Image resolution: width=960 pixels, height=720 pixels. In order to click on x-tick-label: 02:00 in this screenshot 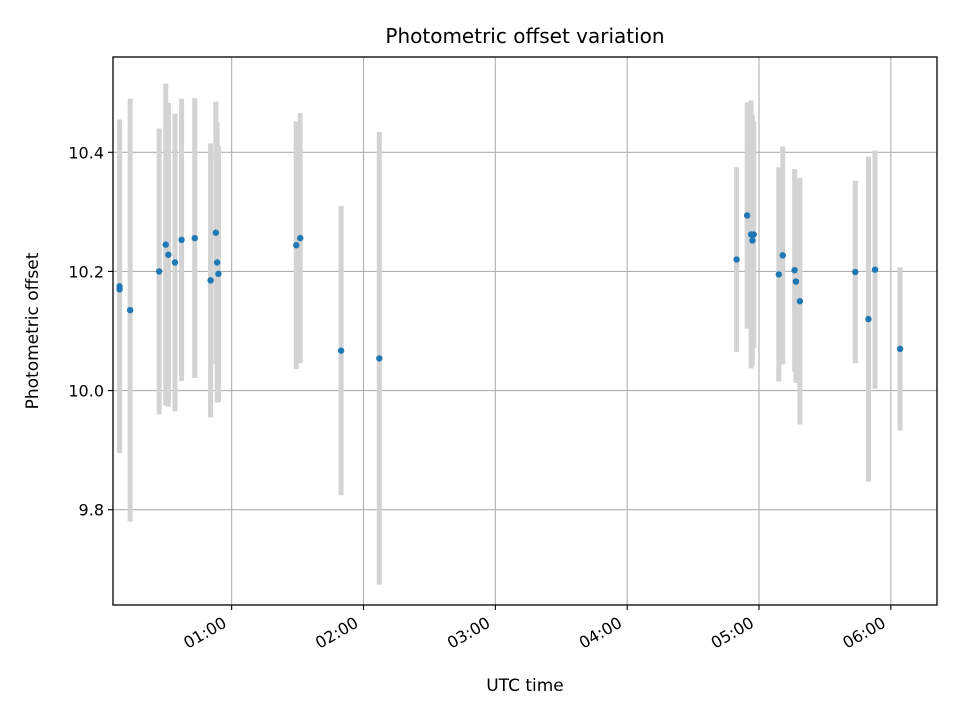, I will do `click(336, 633)`.